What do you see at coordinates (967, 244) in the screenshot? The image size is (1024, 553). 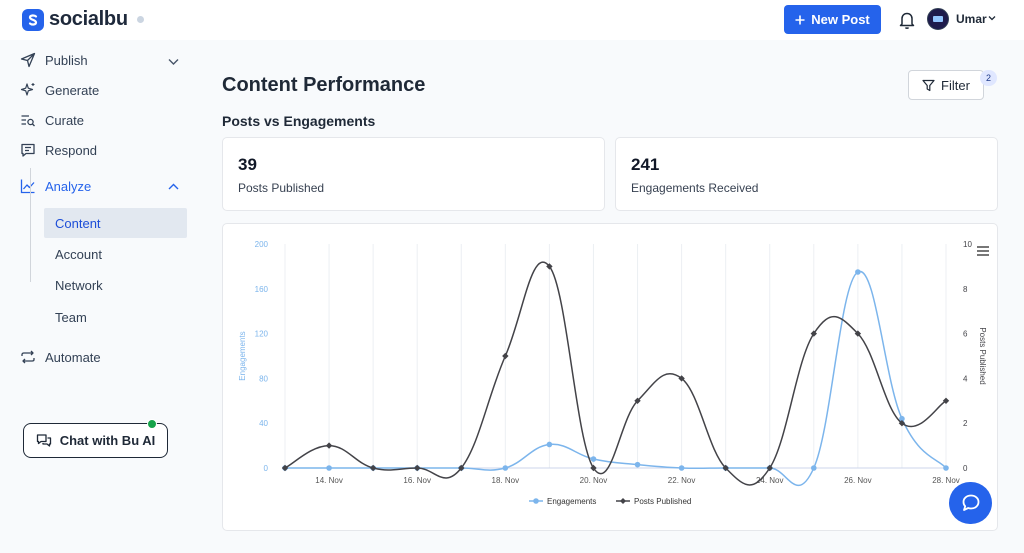 I see `y2-tick-label: 10` at bounding box center [967, 244].